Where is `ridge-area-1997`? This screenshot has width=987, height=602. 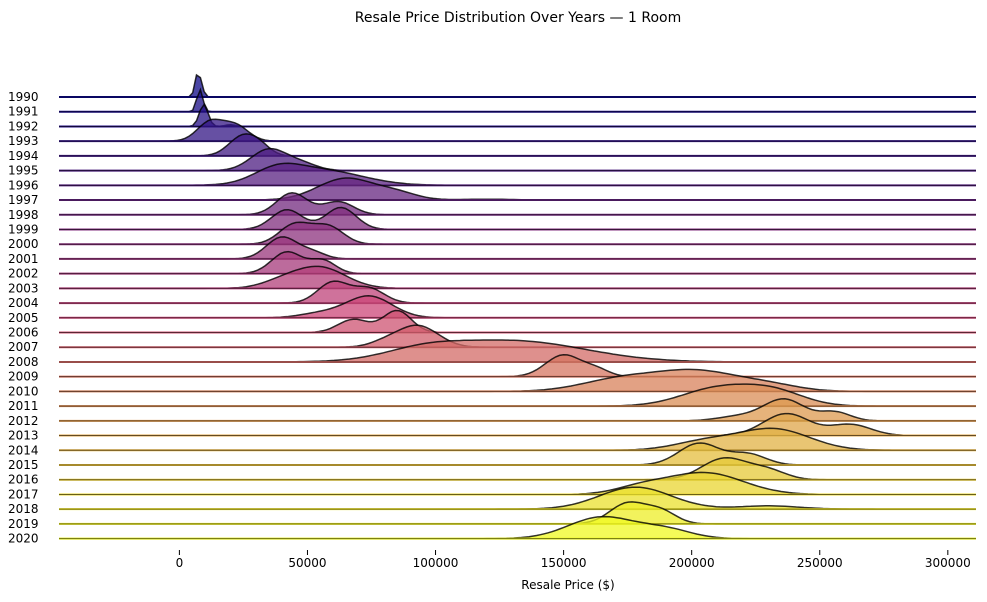
ridge-area-1997 is located at coordinates (517, 189).